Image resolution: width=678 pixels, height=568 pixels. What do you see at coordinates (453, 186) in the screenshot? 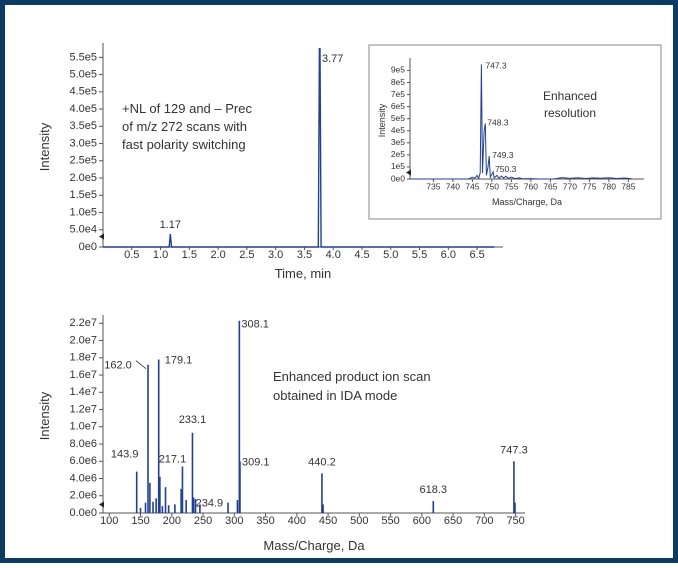
I see `inset-er-x-tick-label: 740` at bounding box center [453, 186].